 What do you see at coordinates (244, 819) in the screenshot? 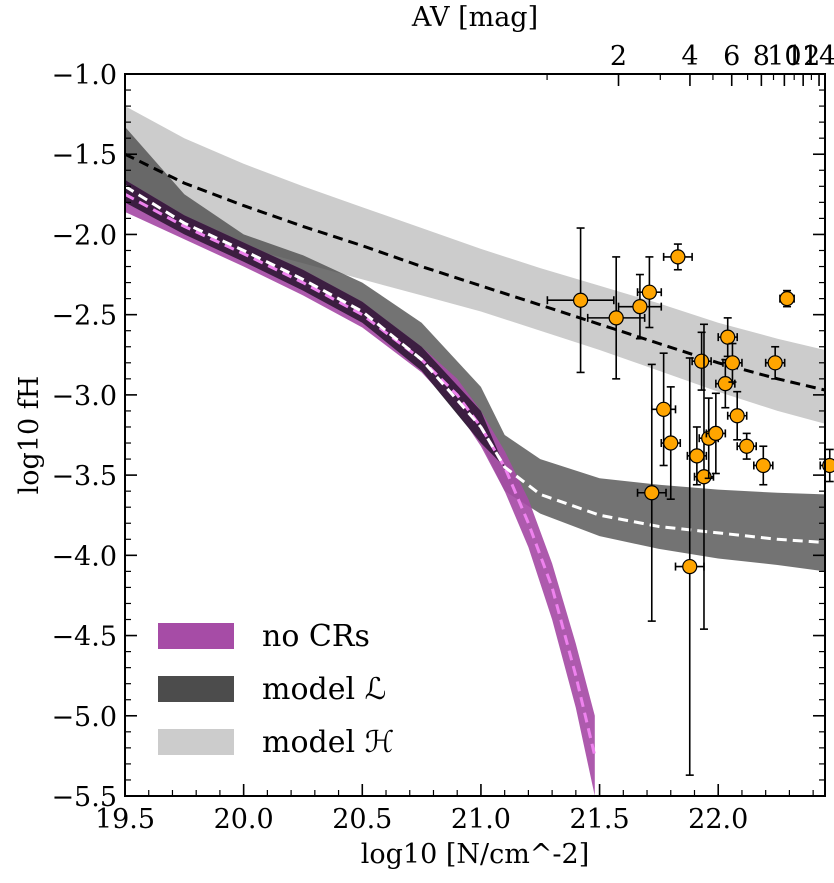
I see `x-tick-label: 20.0` at bounding box center [244, 819].